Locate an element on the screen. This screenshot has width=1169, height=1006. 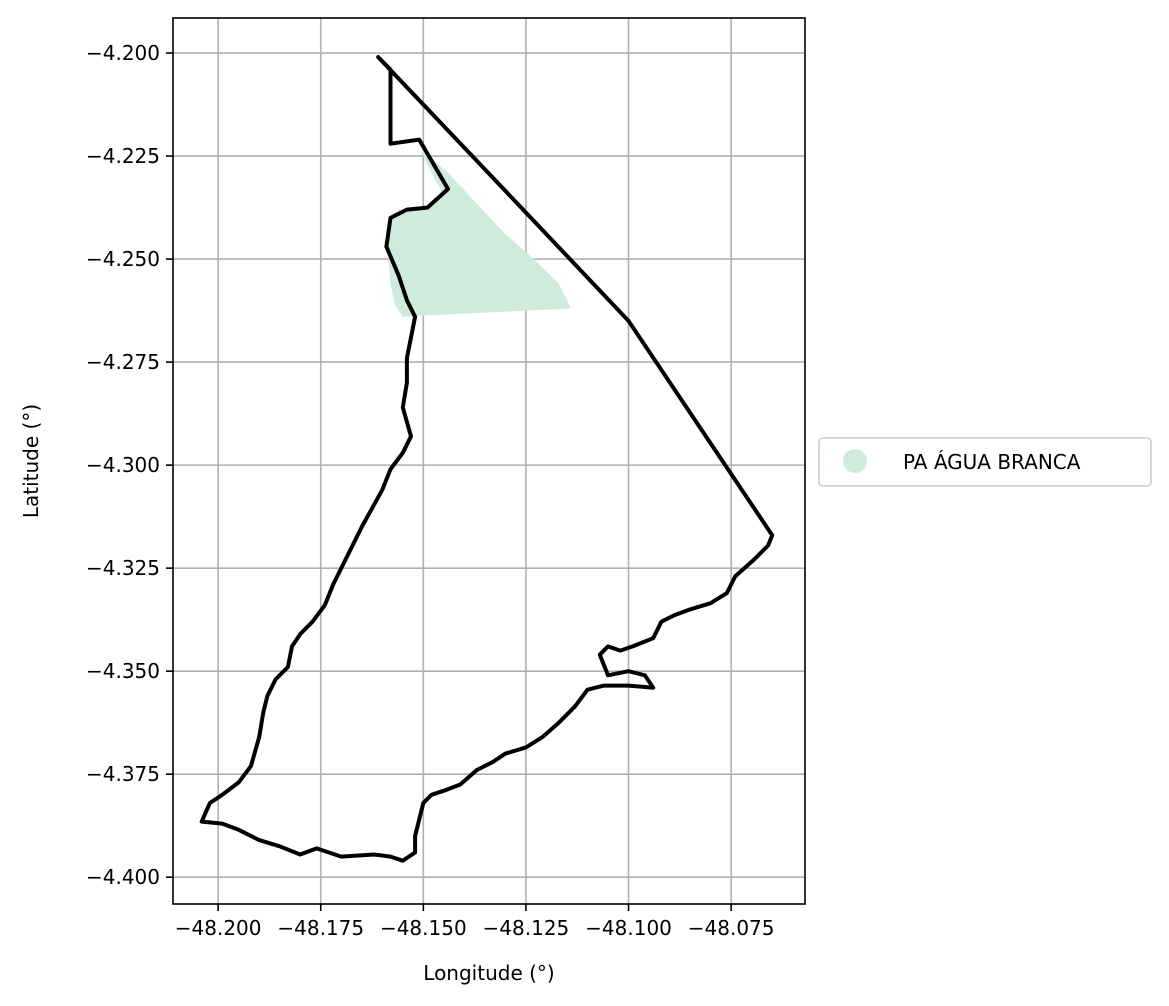
pa-agua-branca-area is located at coordinates (479, 228).